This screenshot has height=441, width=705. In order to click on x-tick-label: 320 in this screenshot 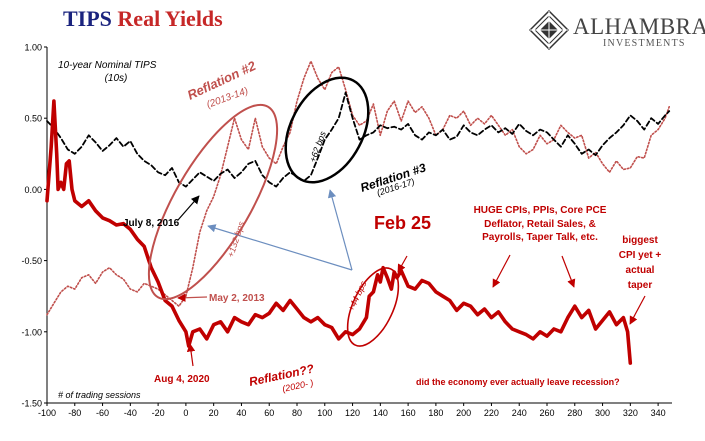, I will do `click(630, 413)`.